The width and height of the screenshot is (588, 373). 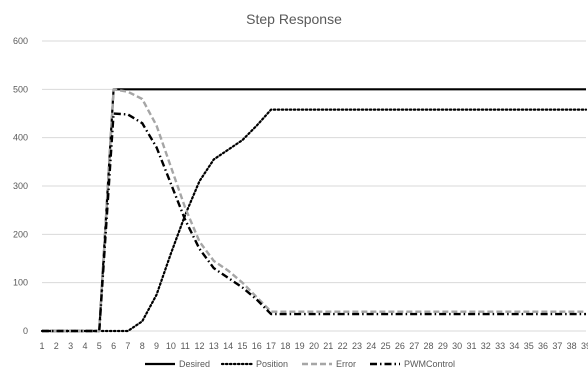 I want to click on x-tick-label: 30, so click(x=457, y=346).